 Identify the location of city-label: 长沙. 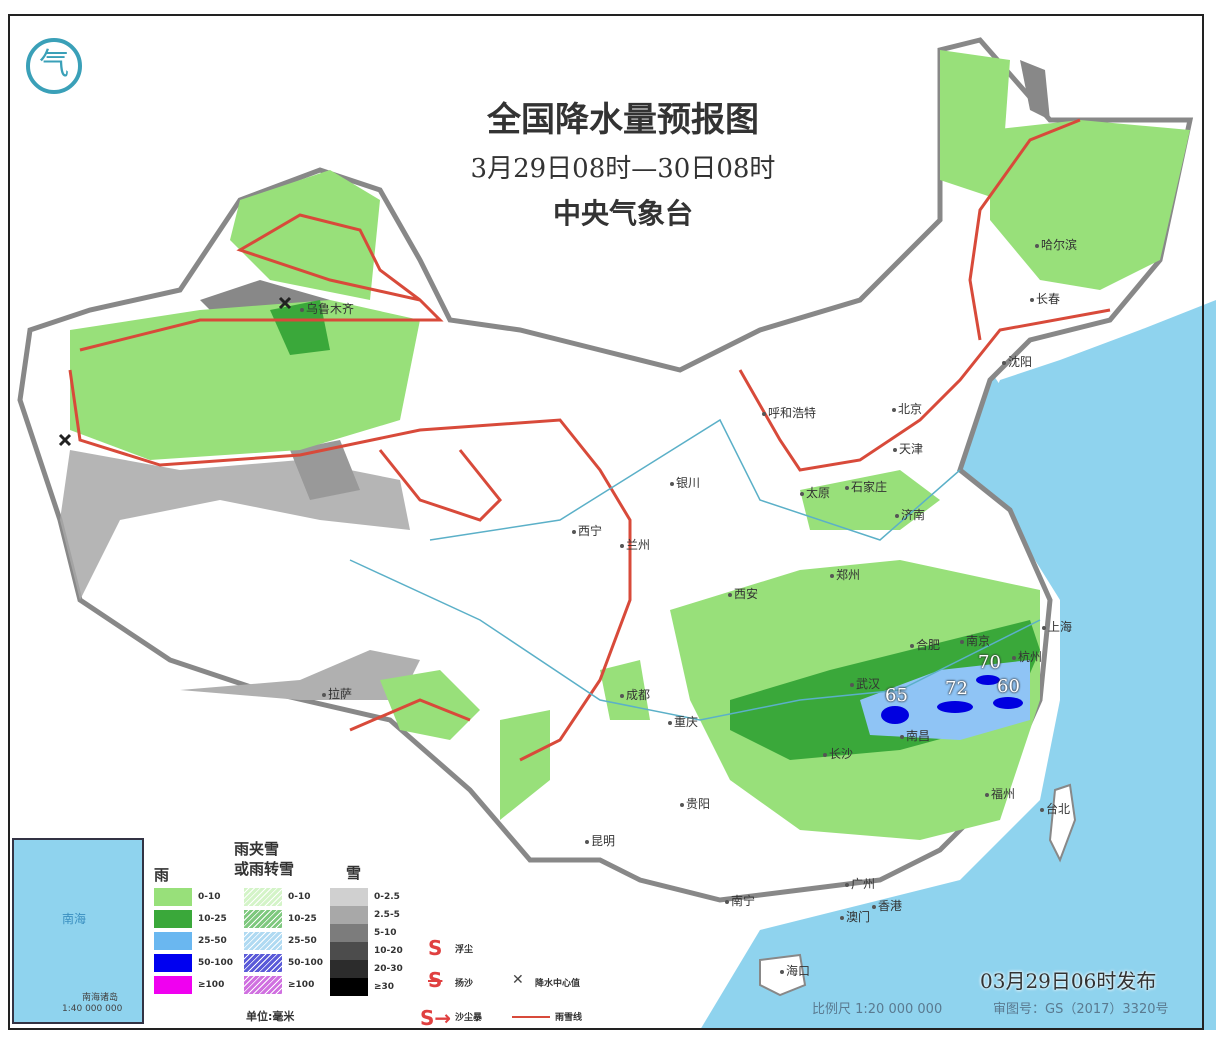
(838, 753).